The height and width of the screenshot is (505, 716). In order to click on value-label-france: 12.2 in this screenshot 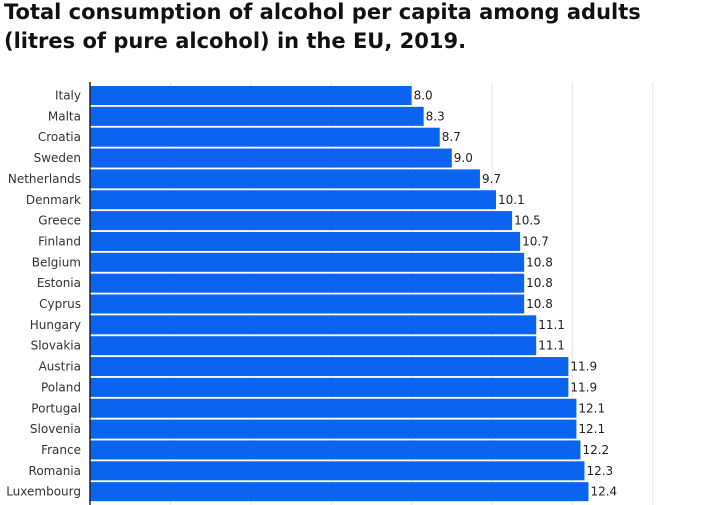, I will do `click(595, 450)`.